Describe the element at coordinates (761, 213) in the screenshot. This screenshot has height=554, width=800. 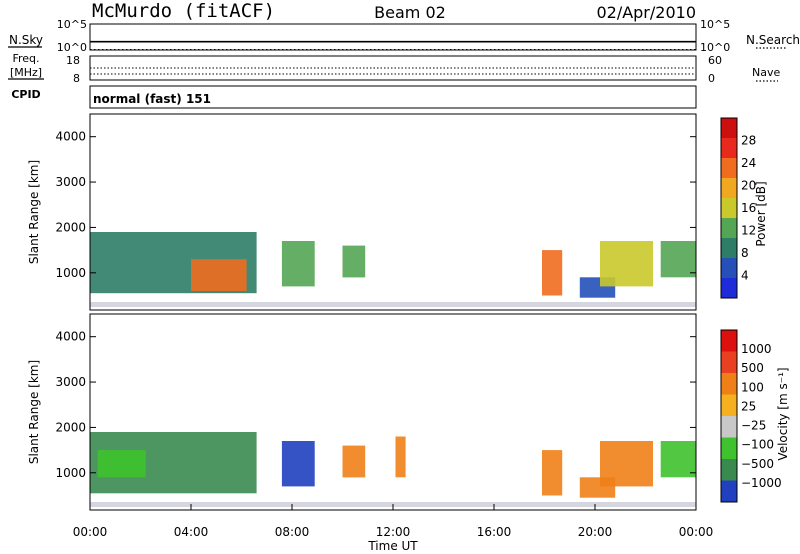
I see `power-colorbar-label: Power [dB]` at that location.